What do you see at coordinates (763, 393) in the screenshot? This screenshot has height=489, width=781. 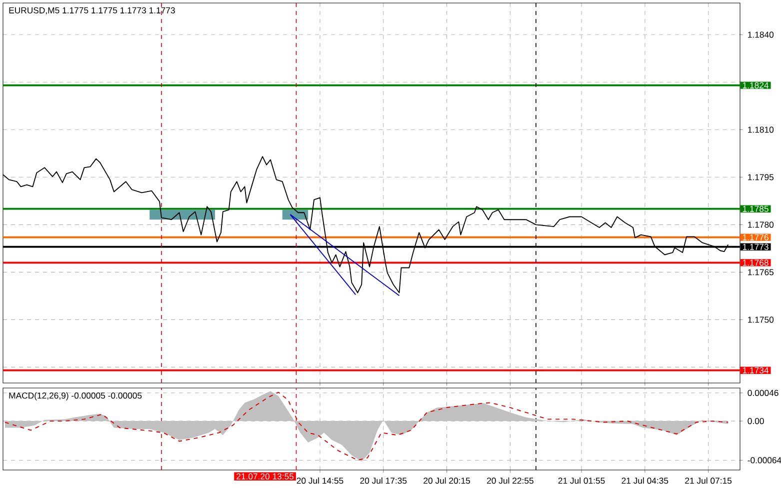 I see `y-tick-label: 0.00046` at bounding box center [763, 393].